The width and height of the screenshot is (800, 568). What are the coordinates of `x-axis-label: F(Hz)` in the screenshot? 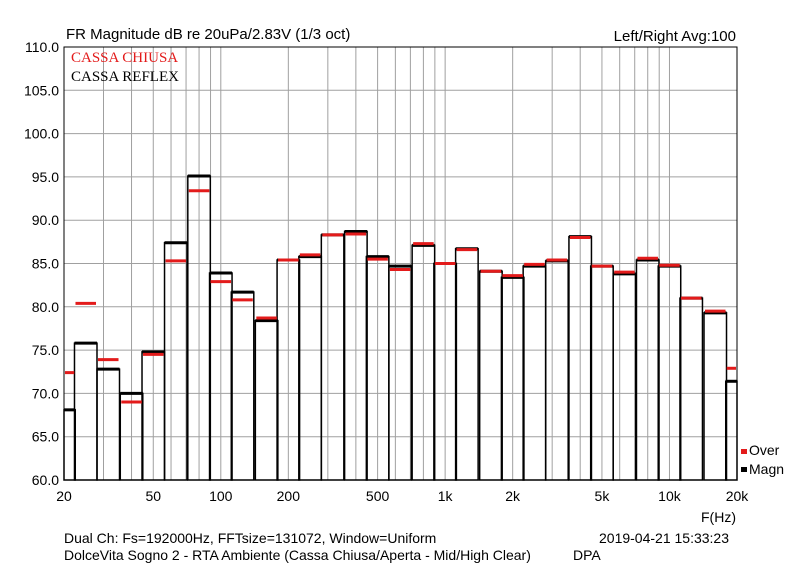 It's located at (718, 517).